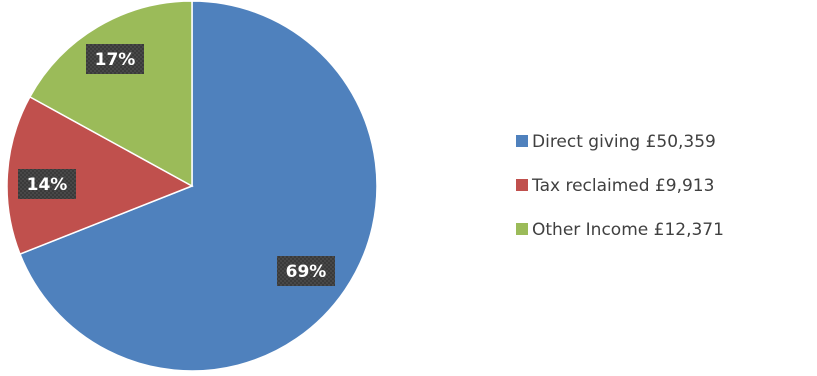 The height and width of the screenshot is (376, 817). I want to click on data-label: 14%, so click(47, 185).